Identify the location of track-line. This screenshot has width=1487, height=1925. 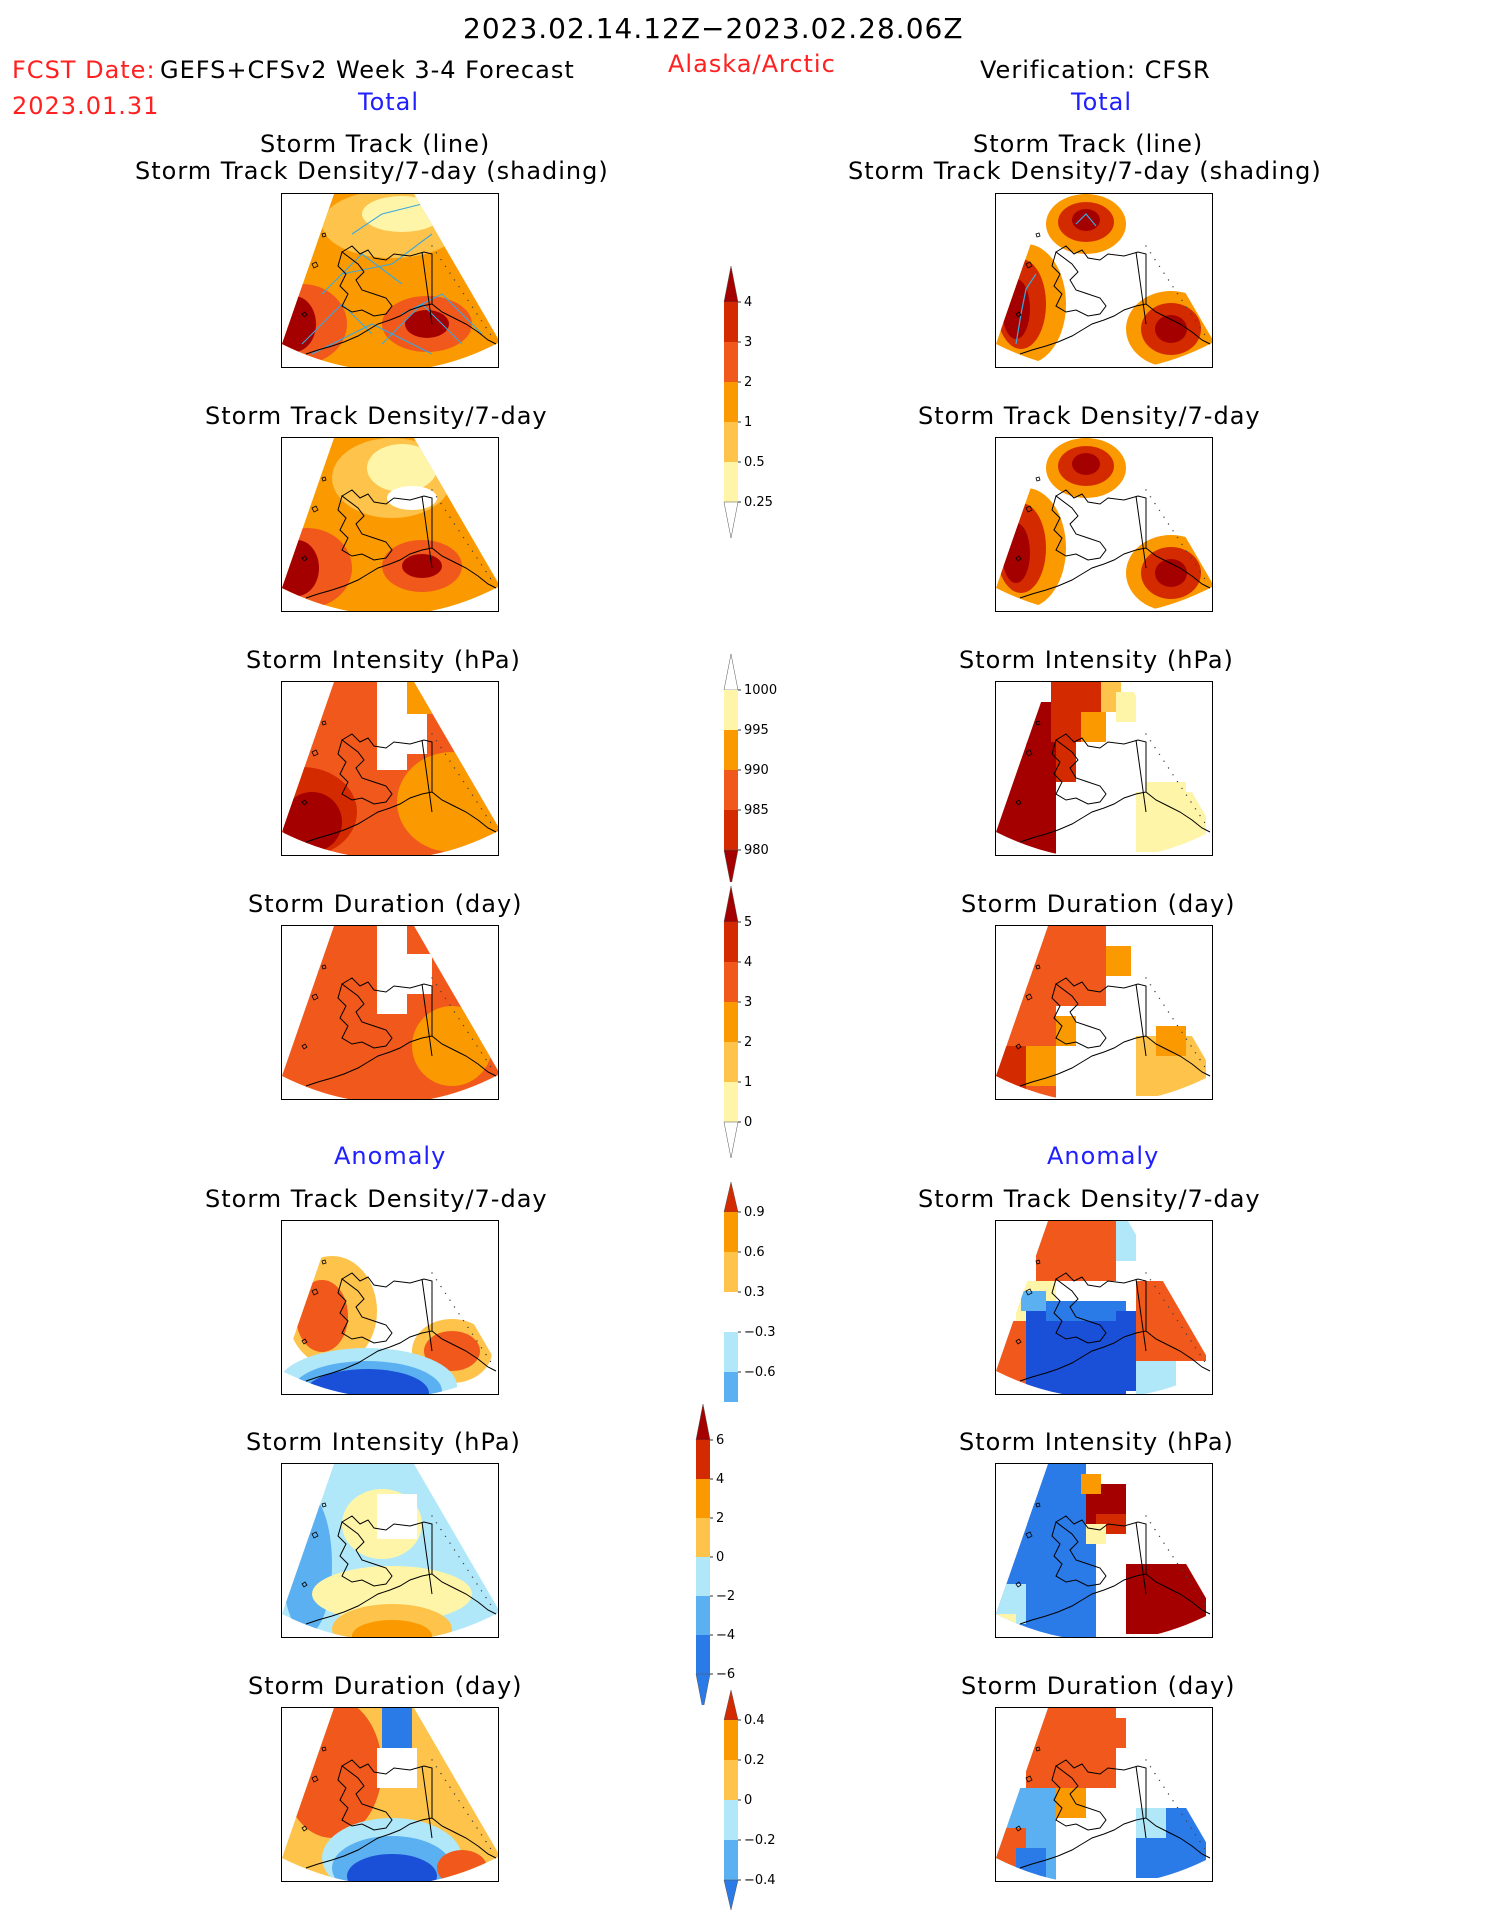
(337, 324).